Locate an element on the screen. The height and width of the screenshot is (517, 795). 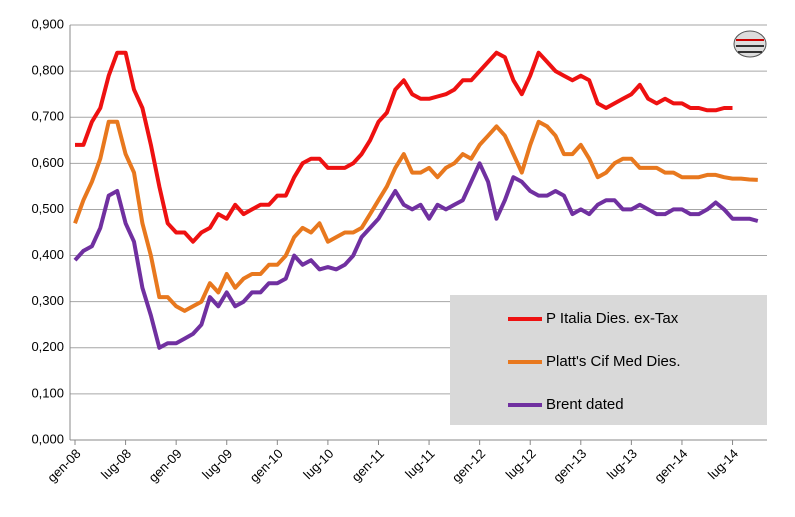
x-tick-label: lug-08 is located at coordinates (116, 464).